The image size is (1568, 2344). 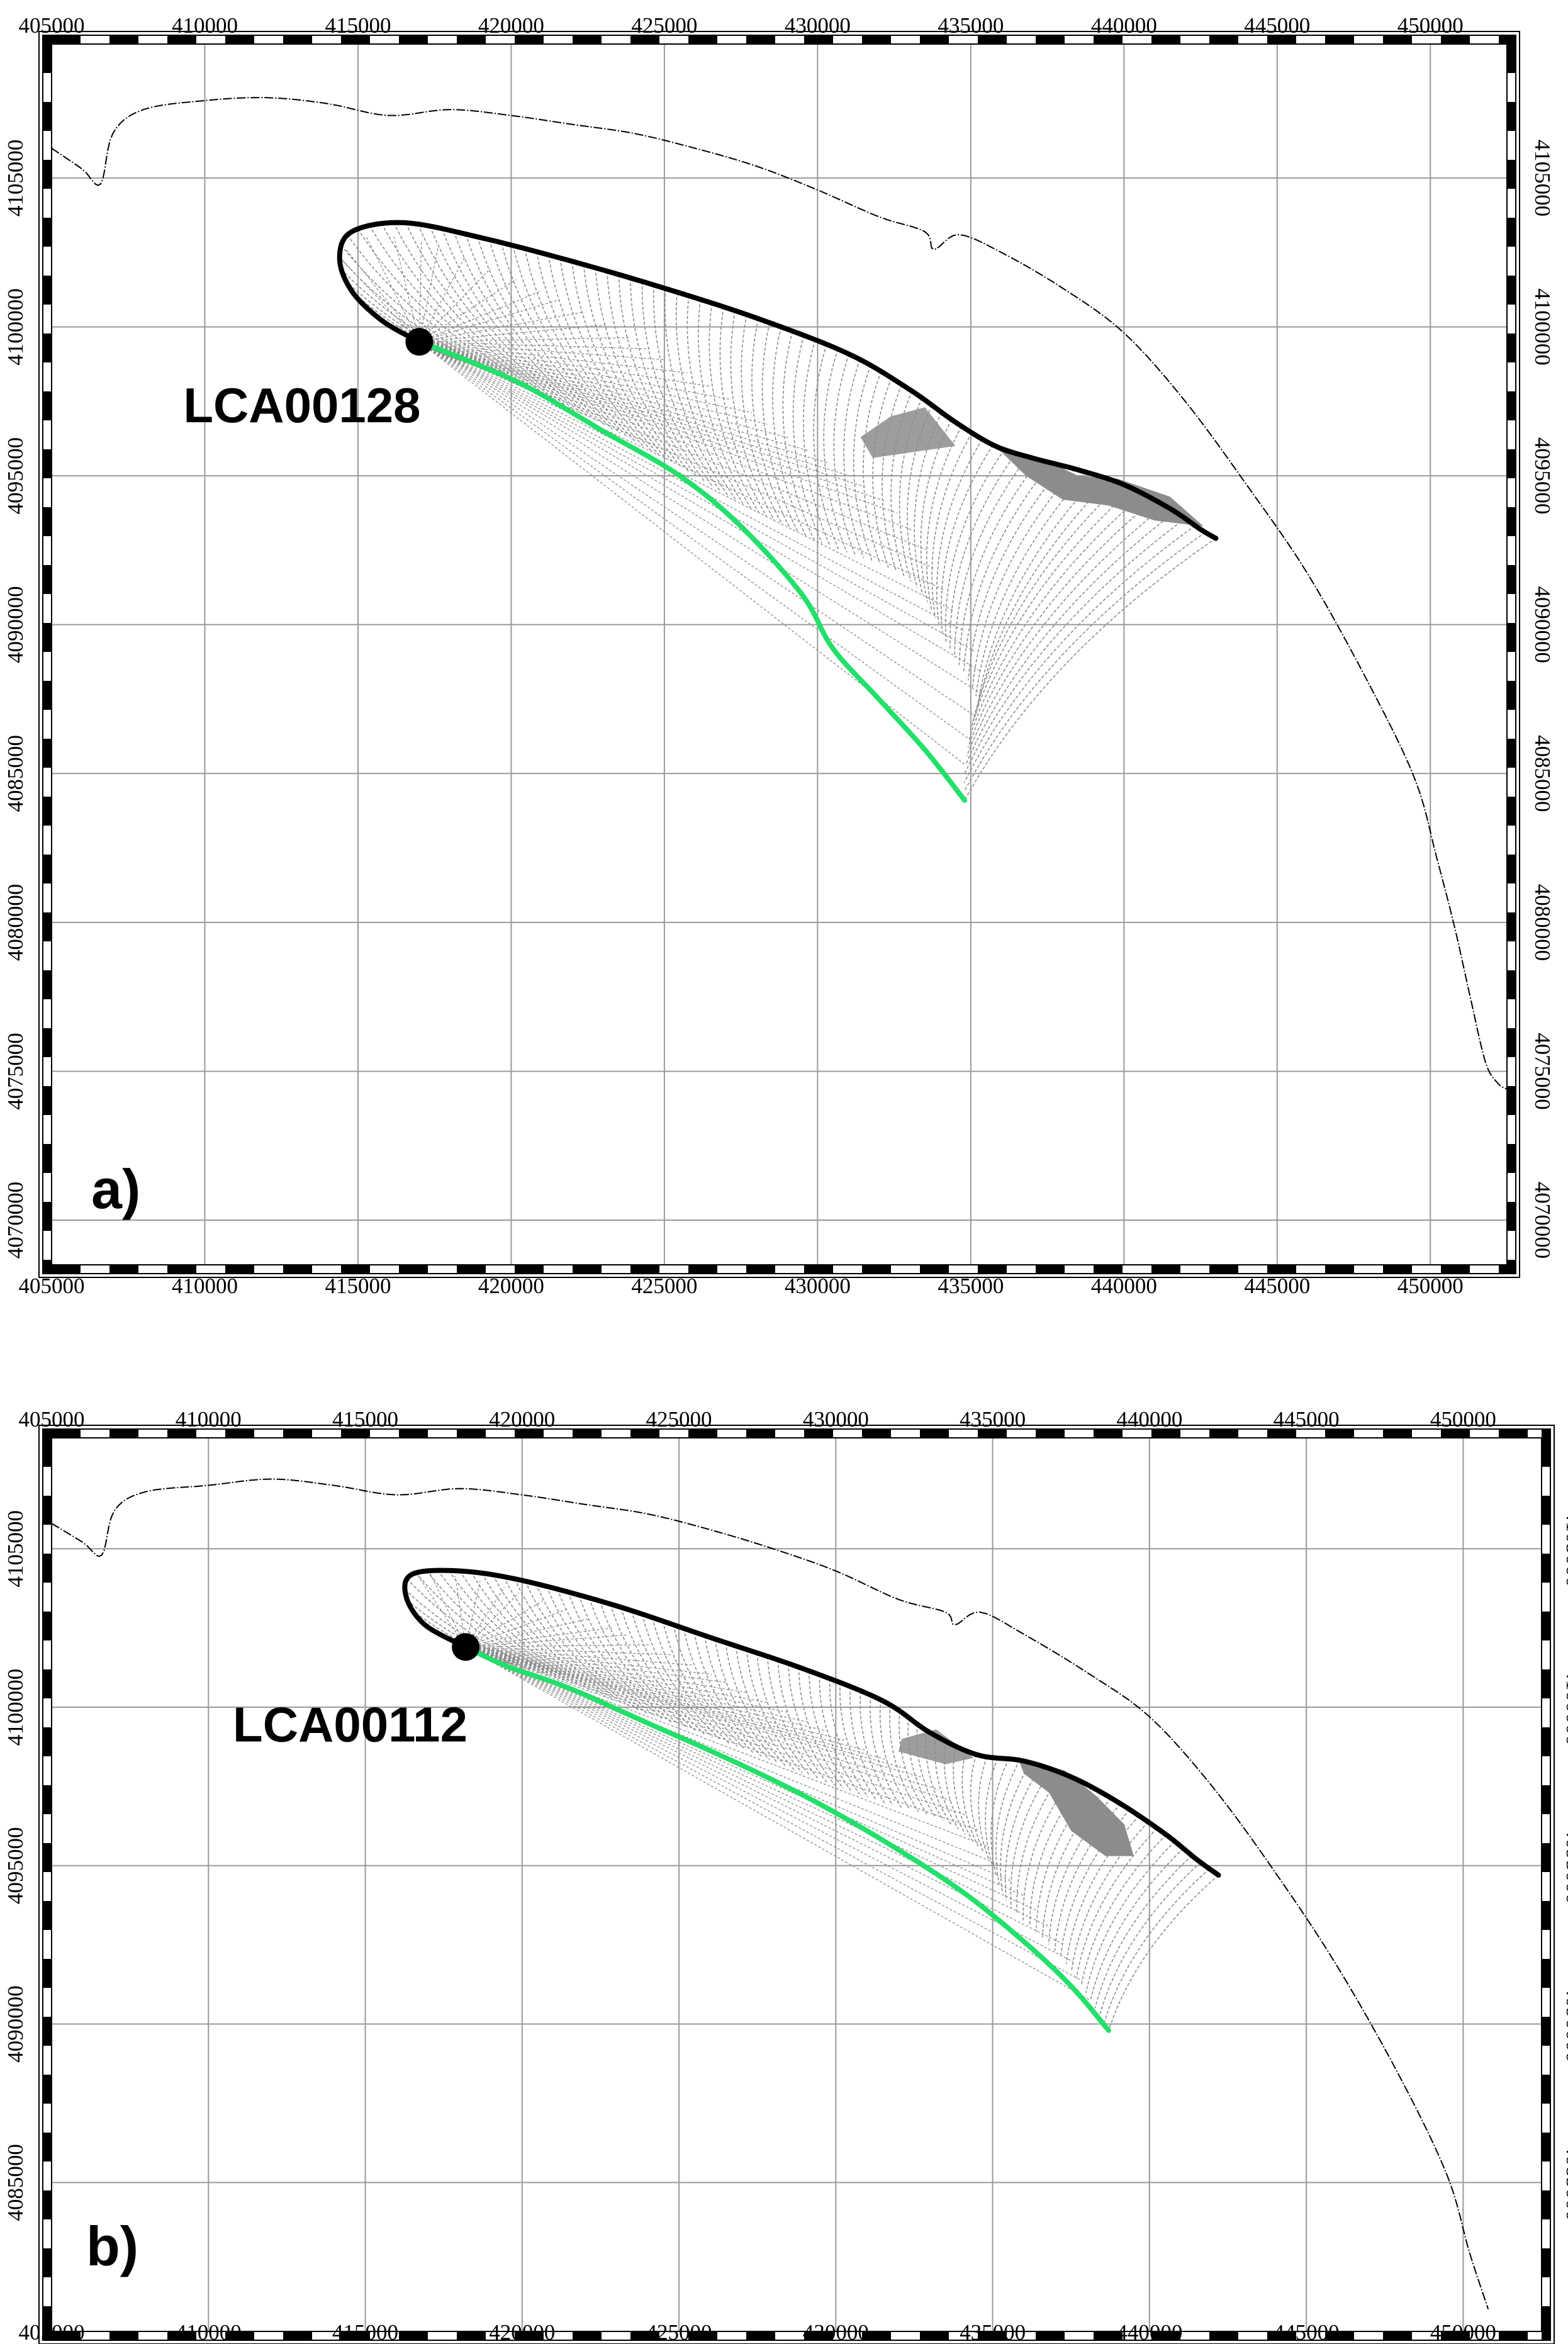 What do you see at coordinates (1430, 1286) in the screenshot?
I see `x-tick-label-bottom: 450000` at bounding box center [1430, 1286].